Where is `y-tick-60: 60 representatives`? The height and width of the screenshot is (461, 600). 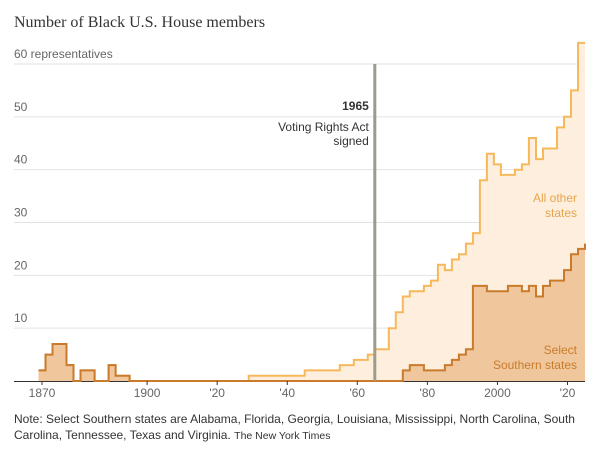
y-tick-60: 60 representatives is located at coordinates (63, 54).